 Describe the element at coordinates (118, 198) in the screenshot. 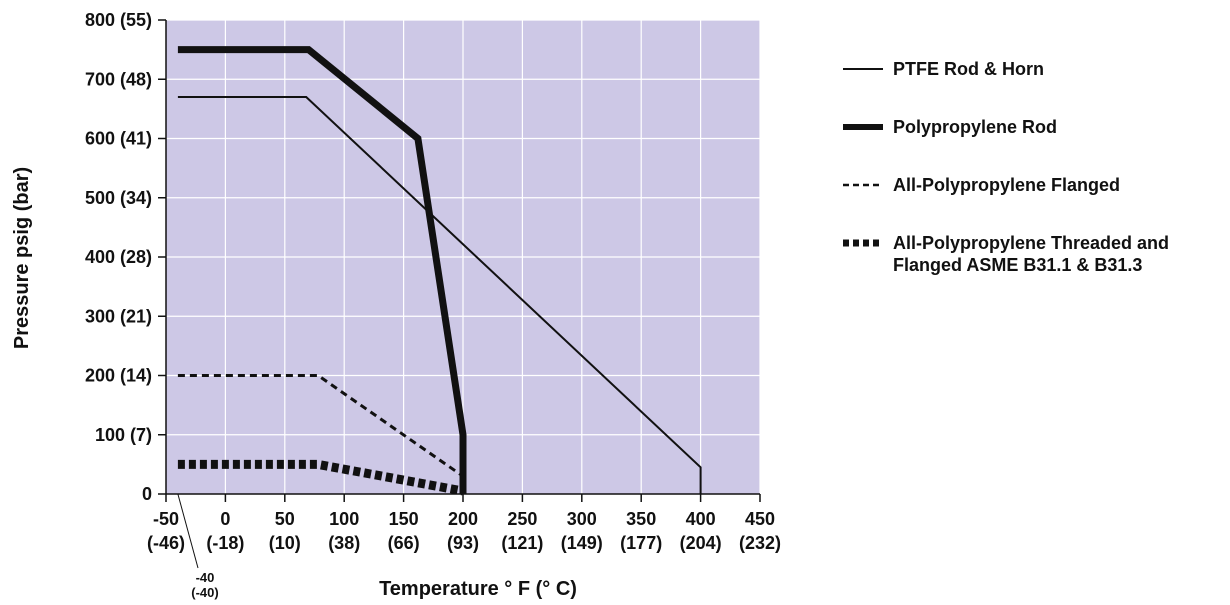

I see `y-tick-label: 500 (34)` at that location.